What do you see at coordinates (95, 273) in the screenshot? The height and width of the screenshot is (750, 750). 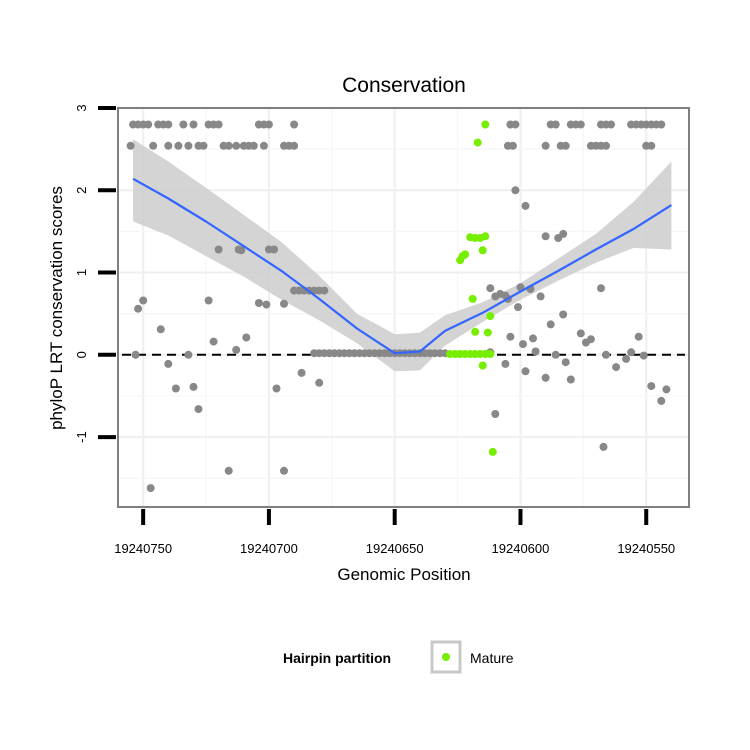 I see `y-axis: -1 0 1 2 3` at bounding box center [95, 273].